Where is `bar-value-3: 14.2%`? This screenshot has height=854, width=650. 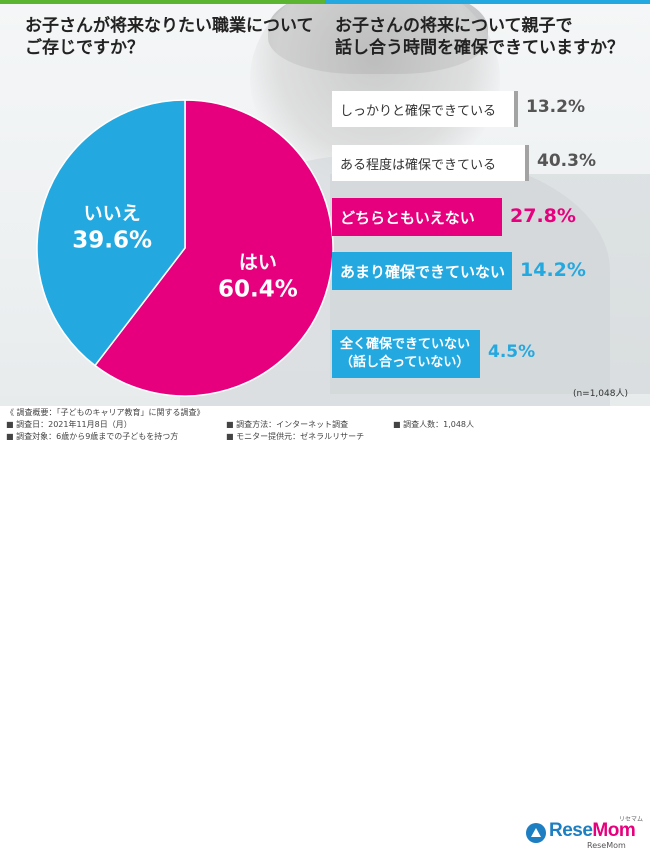 bar-value-3: 14.2% is located at coordinates (553, 270).